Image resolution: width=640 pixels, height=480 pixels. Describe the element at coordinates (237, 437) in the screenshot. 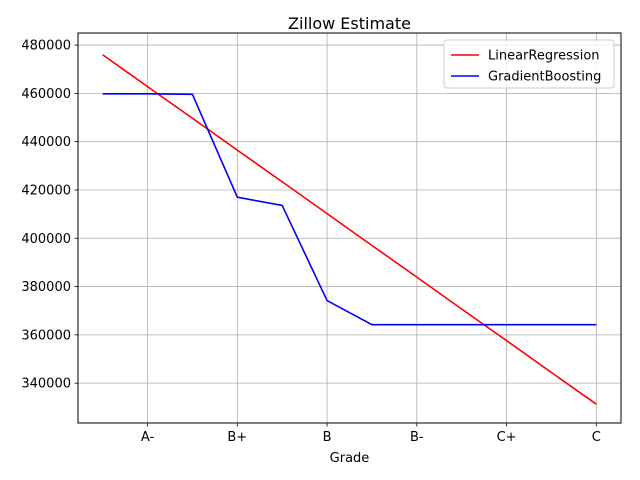

I see `x-tick-label: B+` at that location.